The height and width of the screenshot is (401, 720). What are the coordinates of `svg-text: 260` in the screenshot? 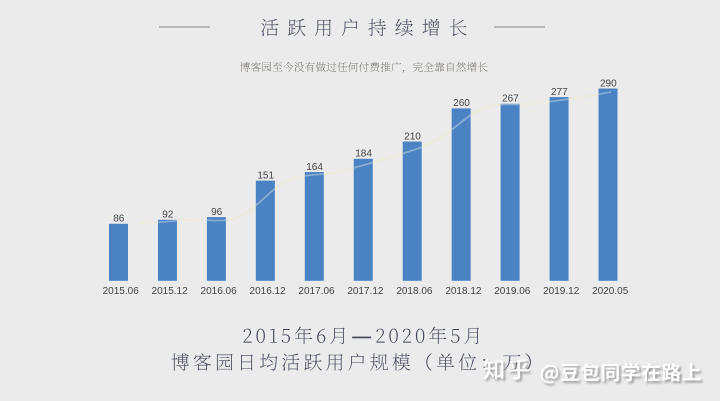 It's located at (461, 103).